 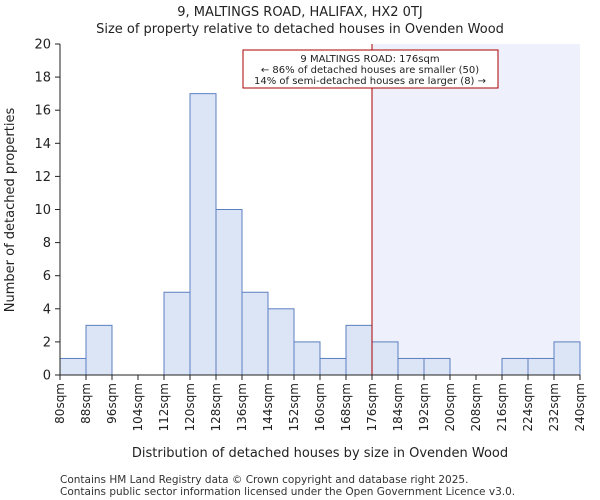 I want to click on bar-128sqm, so click(x=229, y=292).